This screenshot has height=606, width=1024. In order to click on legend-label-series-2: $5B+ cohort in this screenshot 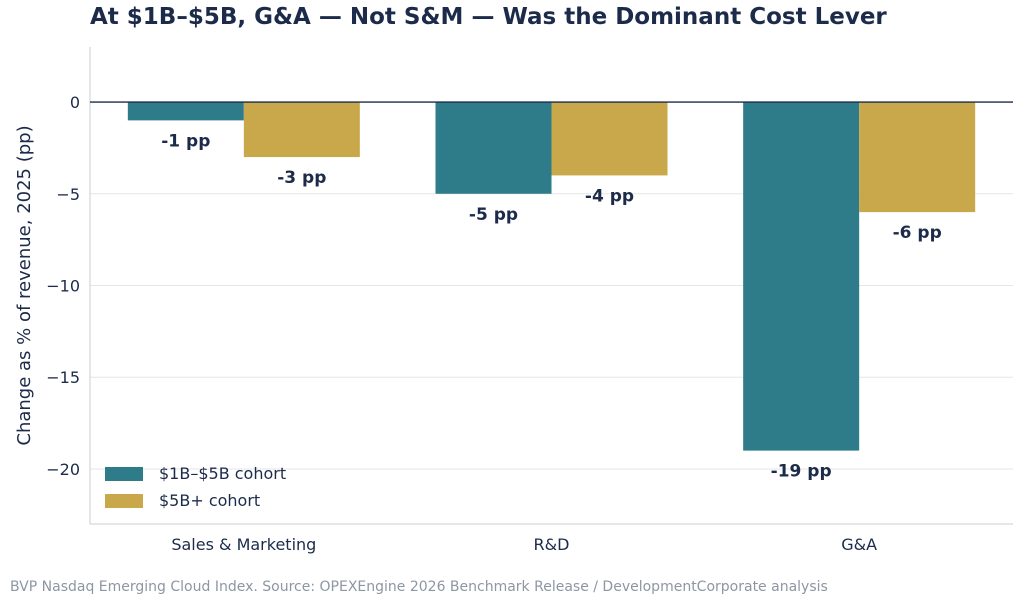, I will do `click(210, 500)`.